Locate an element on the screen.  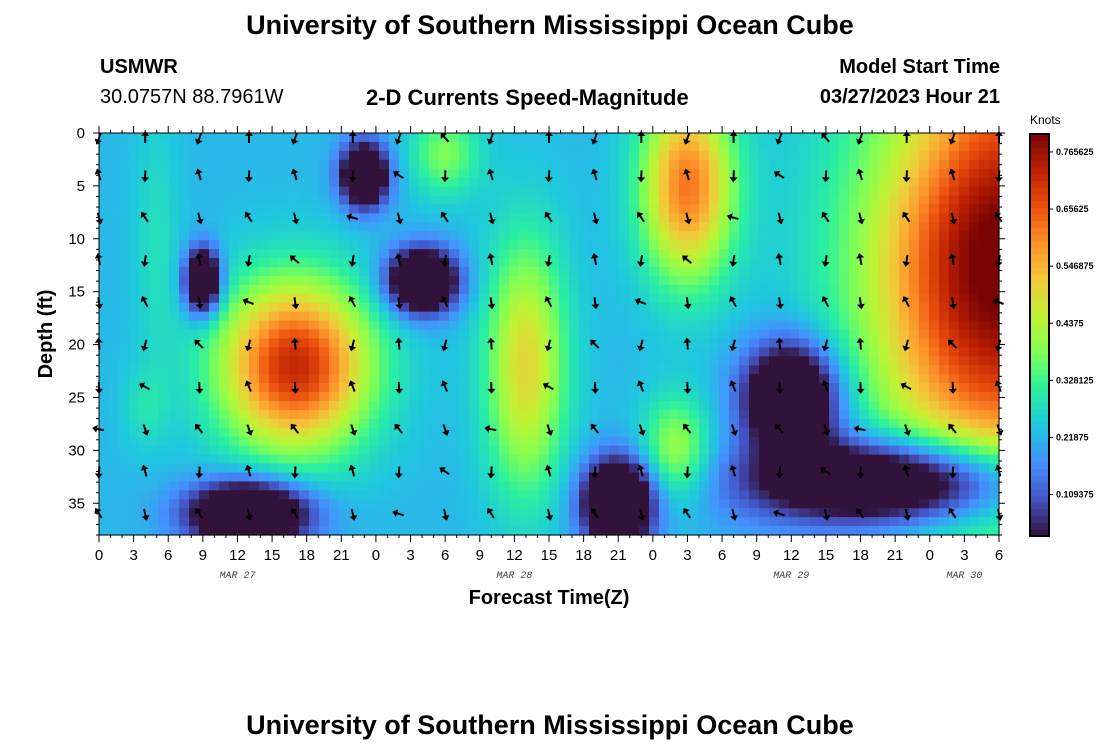
x-tick-label: 21 is located at coordinates (895, 555).